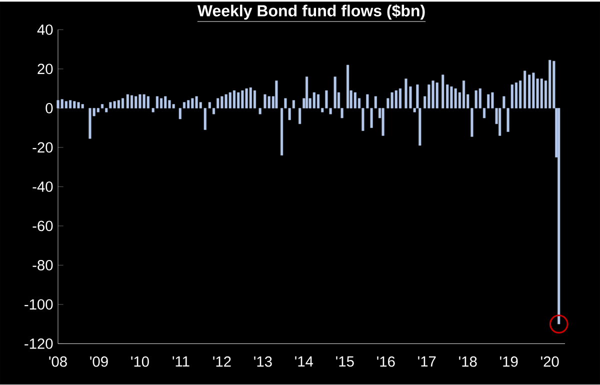 Image resolution: width=600 pixels, height=385 pixels. I want to click on x-tick-label: '11, so click(181, 361).